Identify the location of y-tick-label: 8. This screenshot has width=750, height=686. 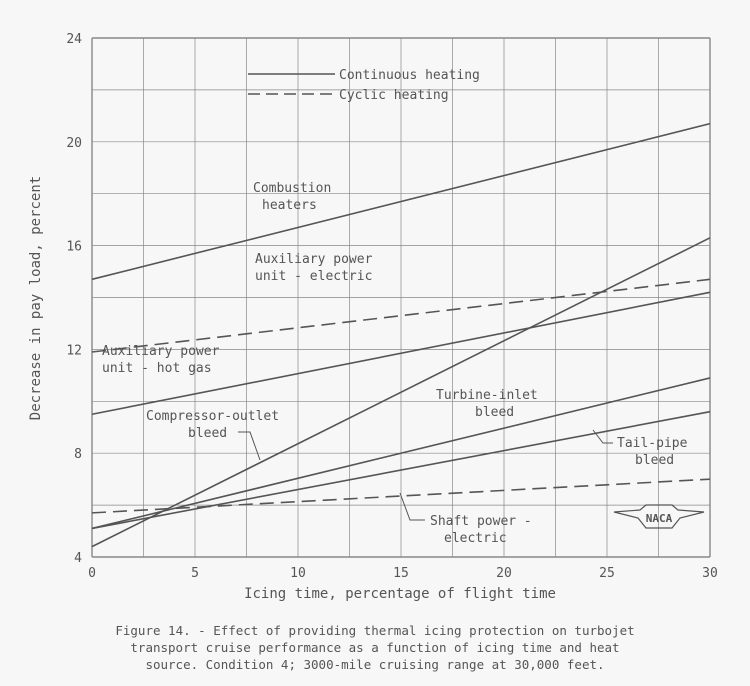
(78, 454).